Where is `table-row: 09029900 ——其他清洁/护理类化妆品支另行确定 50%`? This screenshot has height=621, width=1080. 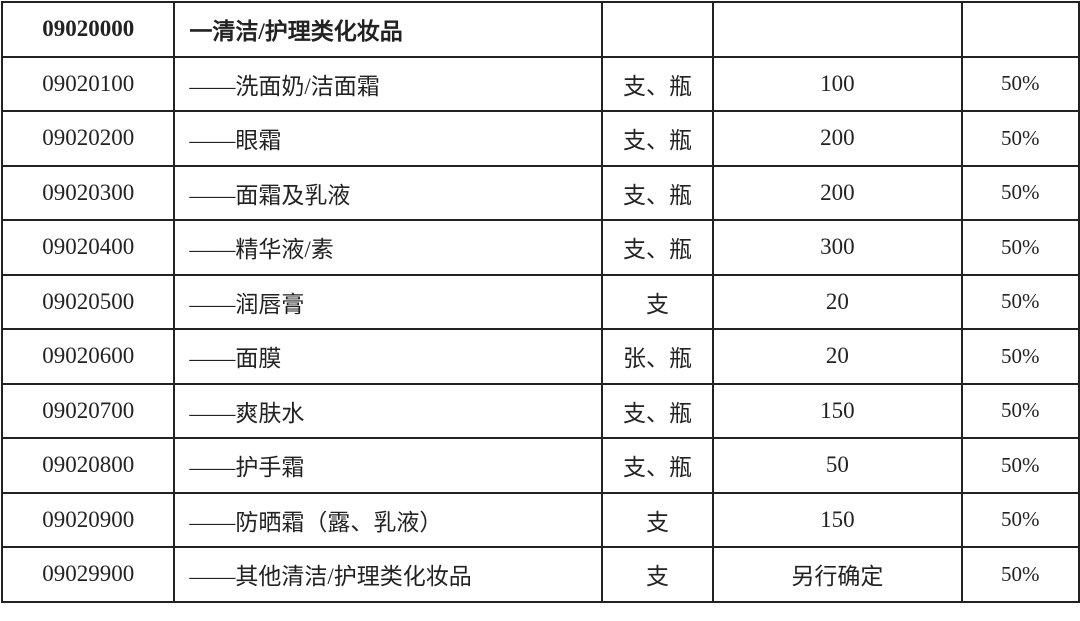 table-row: 09029900 ——其他清洁/护理类化妆品支另行确定 50% is located at coordinates (540, 574).